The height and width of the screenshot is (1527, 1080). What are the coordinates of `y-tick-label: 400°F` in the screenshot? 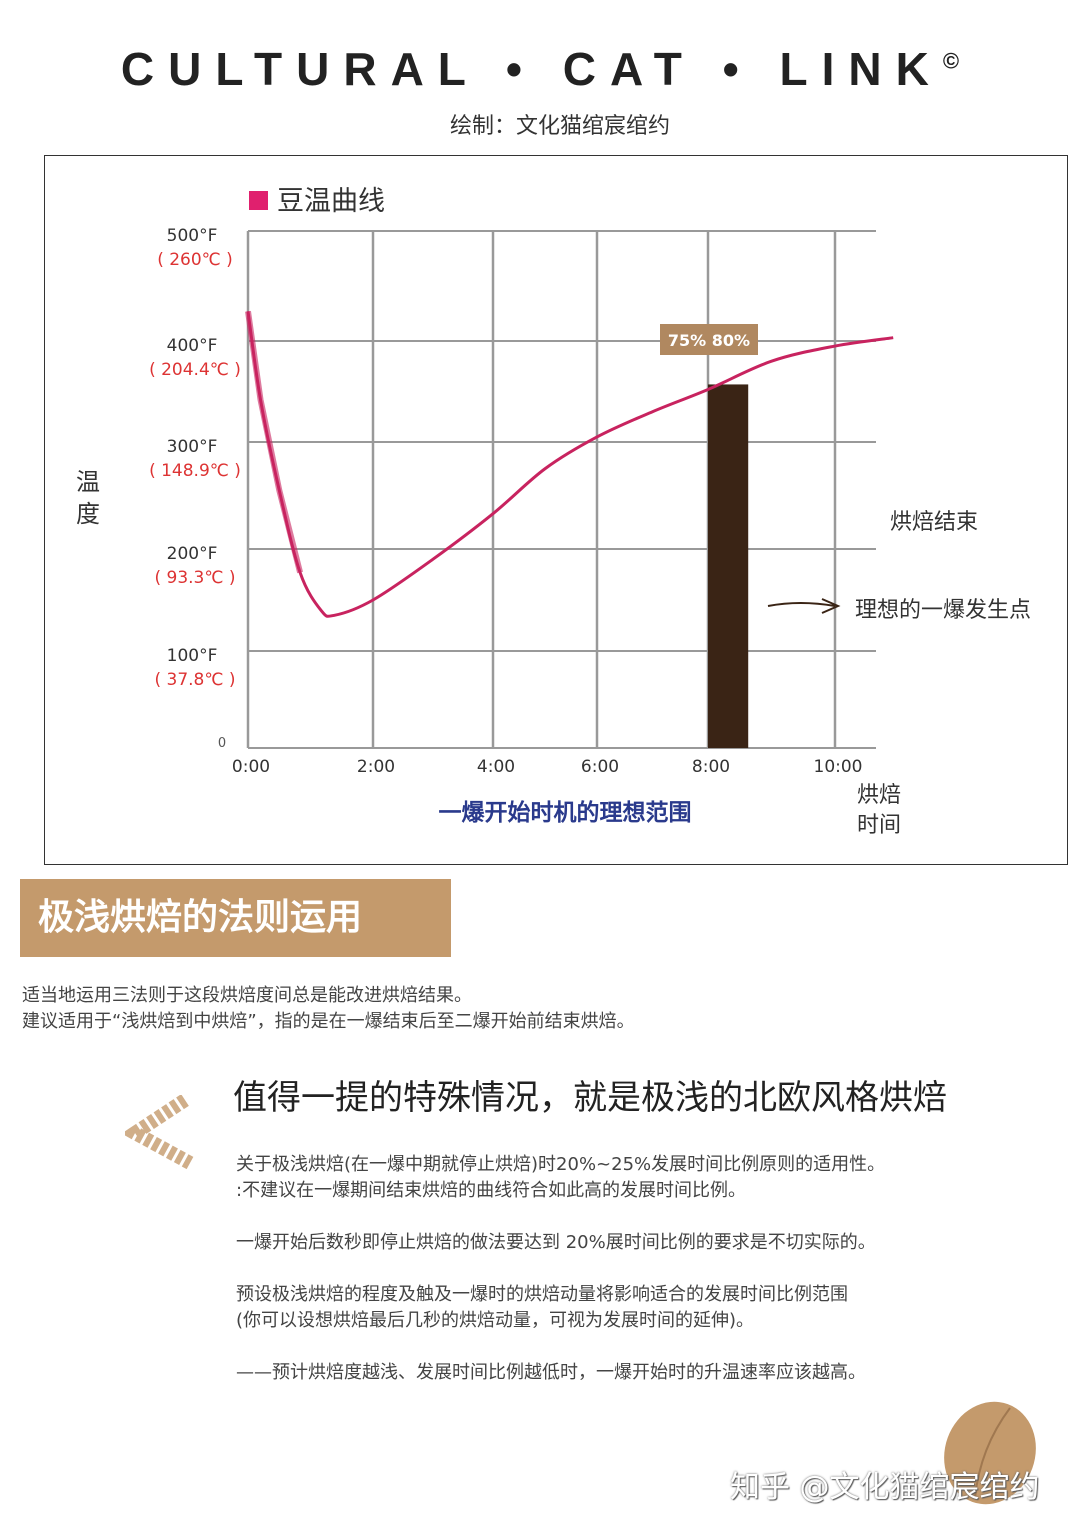 It's located at (192, 346).